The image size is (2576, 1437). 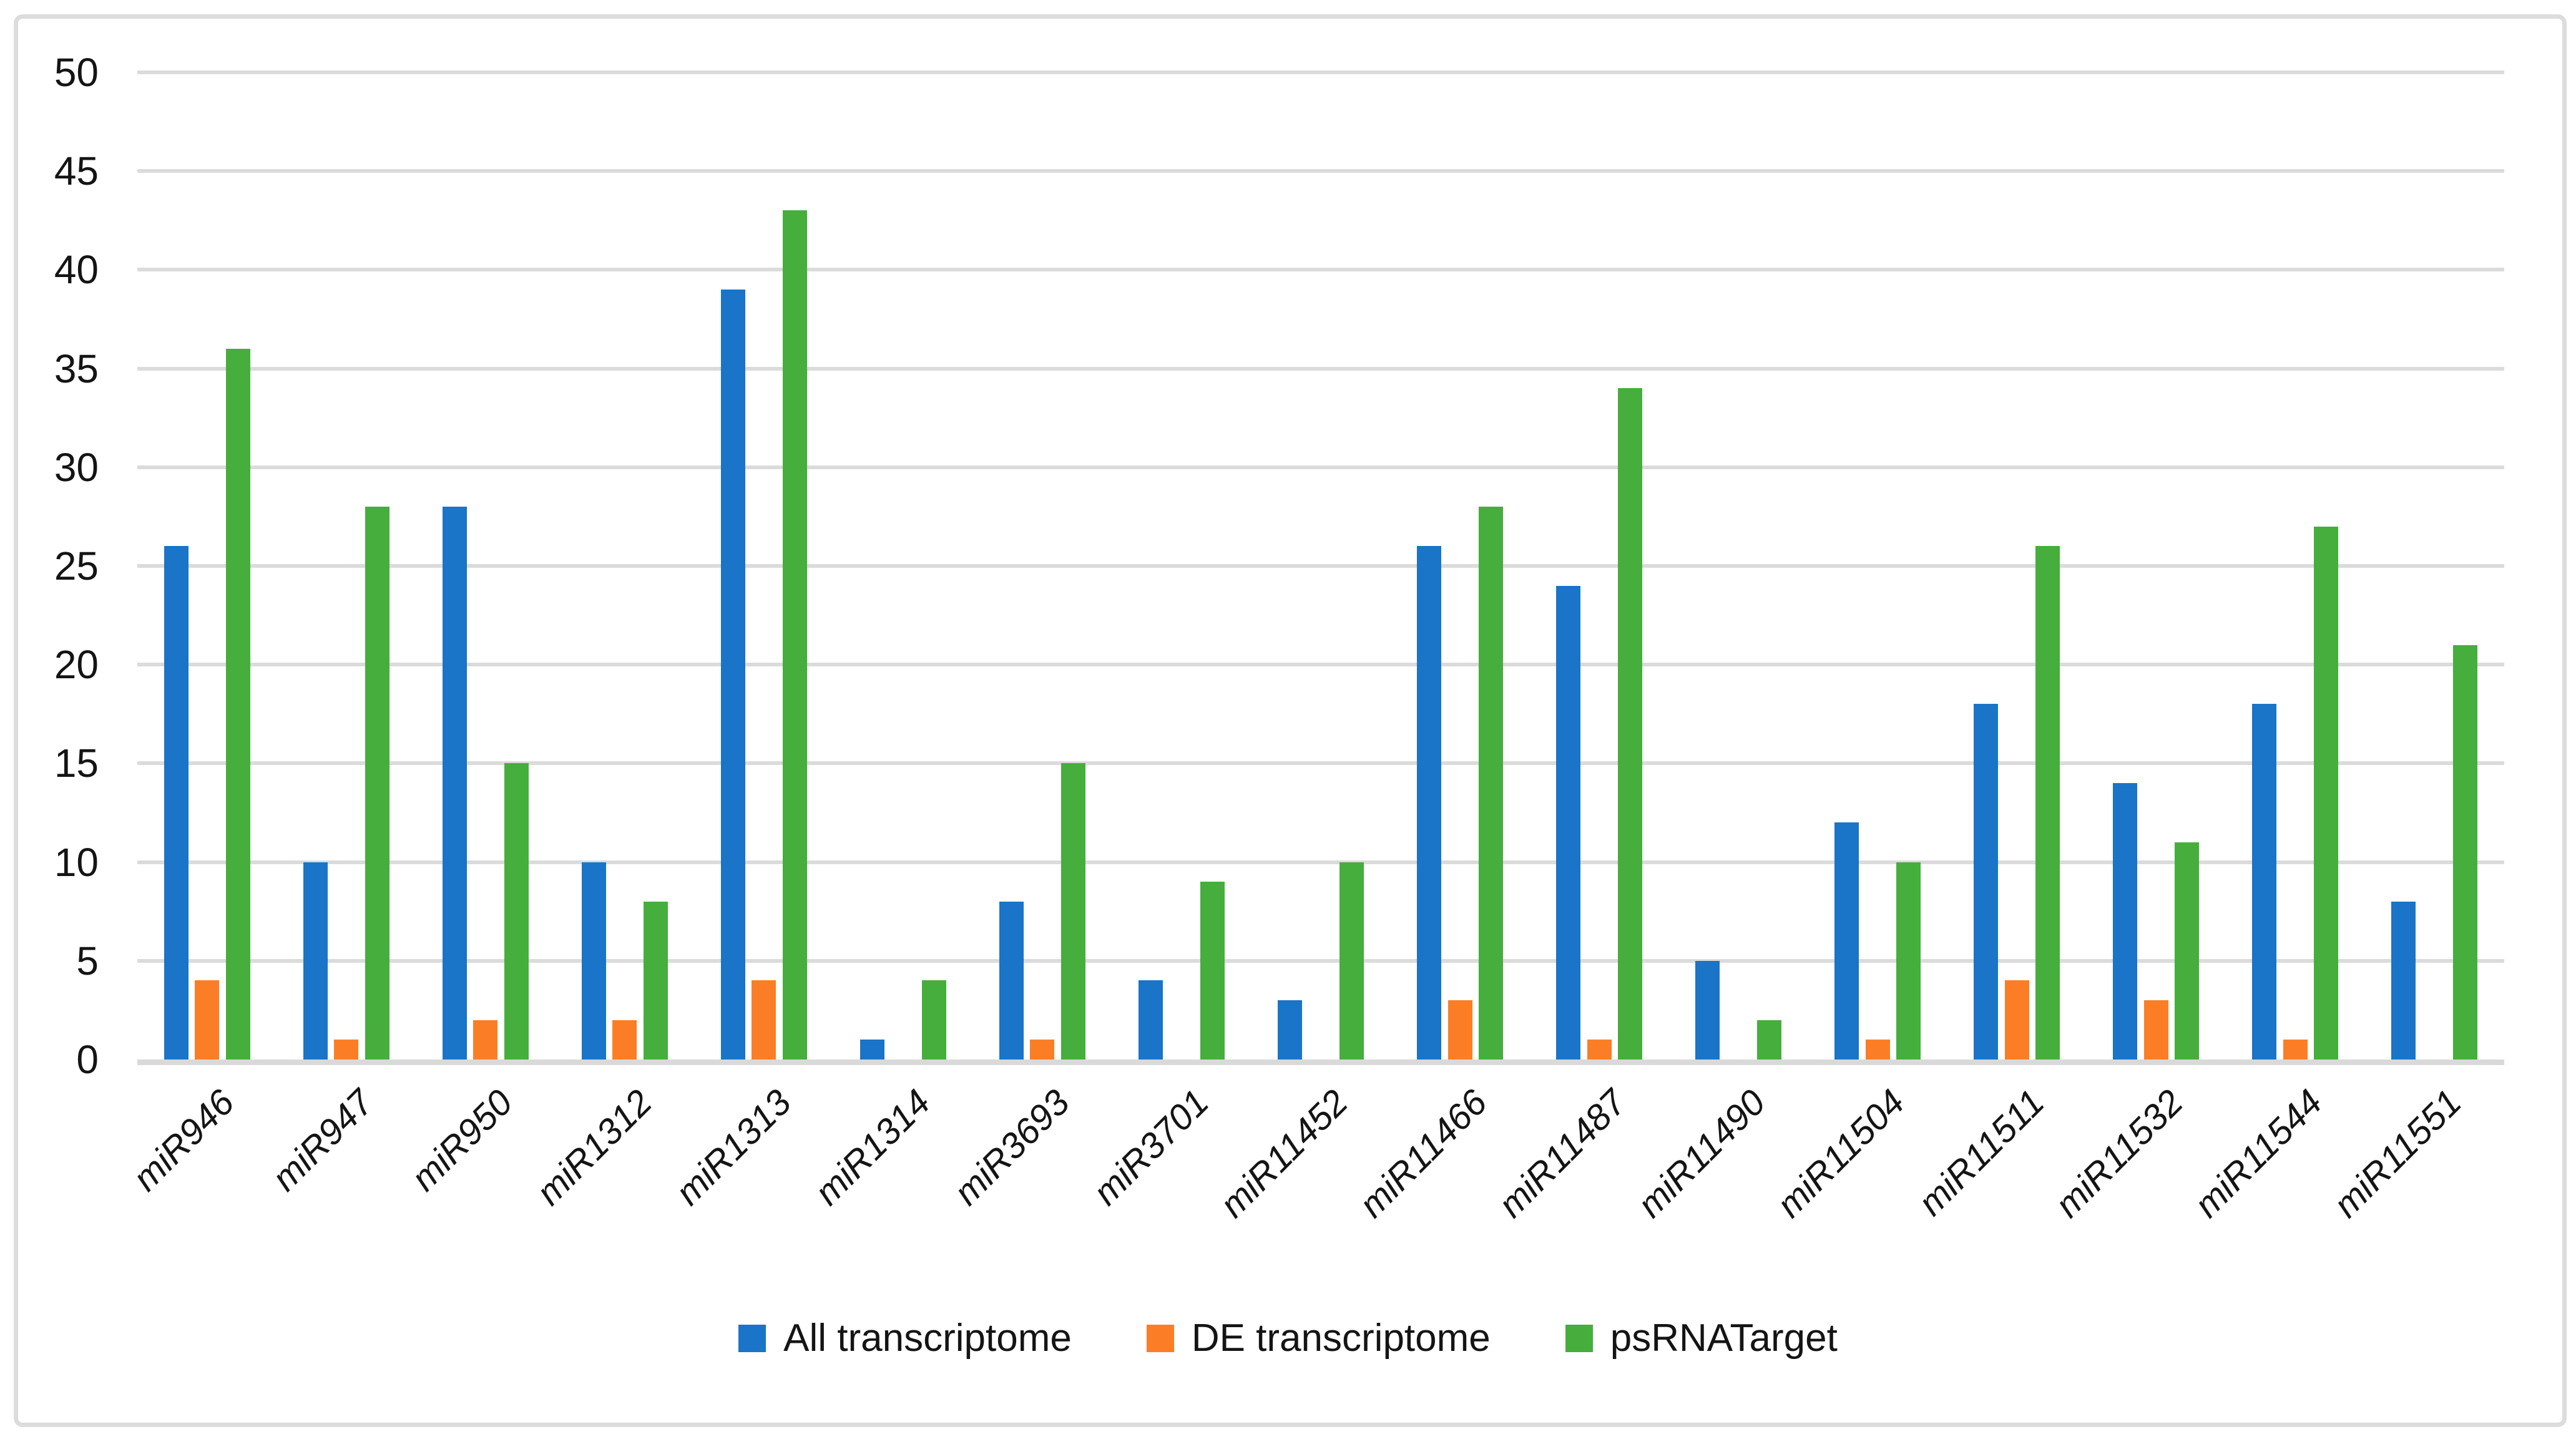 What do you see at coordinates (1341, 1338) in the screenshot?
I see `legend-label: DE transcriptome` at bounding box center [1341, 1338].